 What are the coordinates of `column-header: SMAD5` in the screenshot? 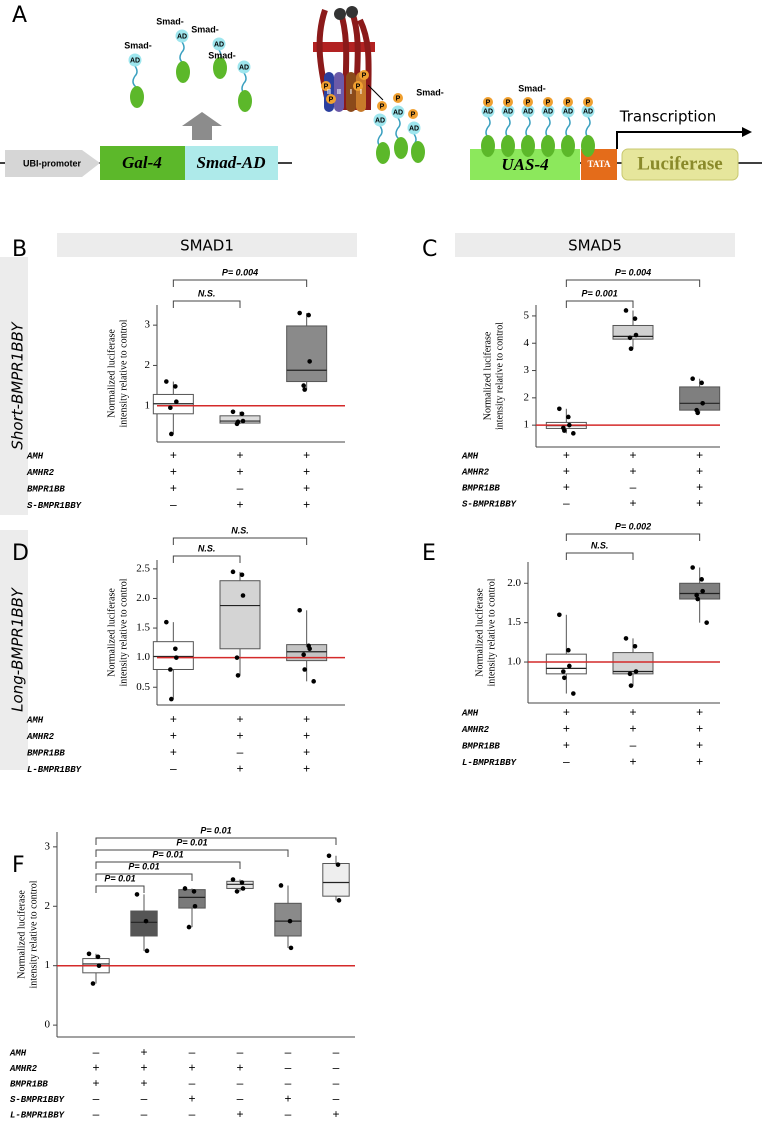 It's located at (595, 246).